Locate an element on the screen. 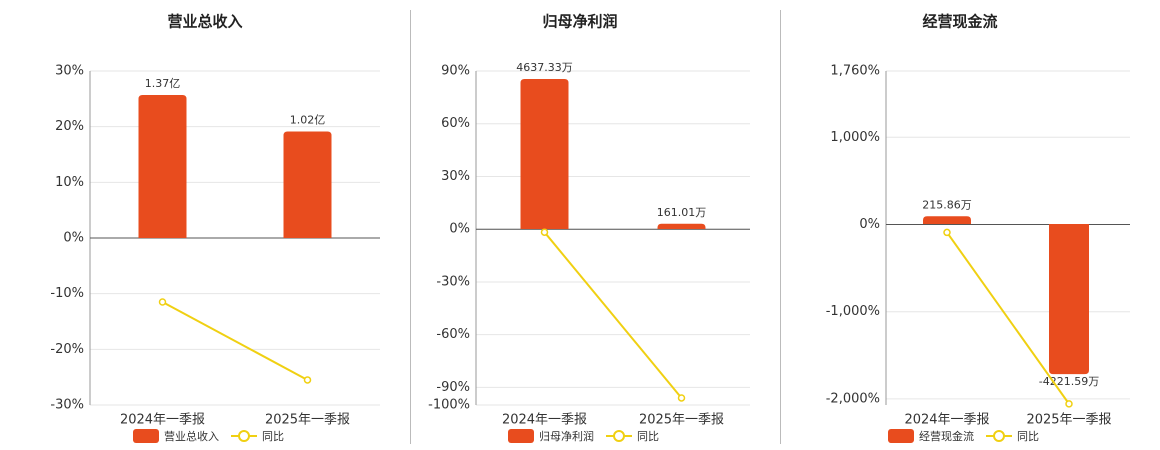 The width and height of the screenshot is (1160, 450). y-tick-label: -60% is located at coordinates (453, 334).